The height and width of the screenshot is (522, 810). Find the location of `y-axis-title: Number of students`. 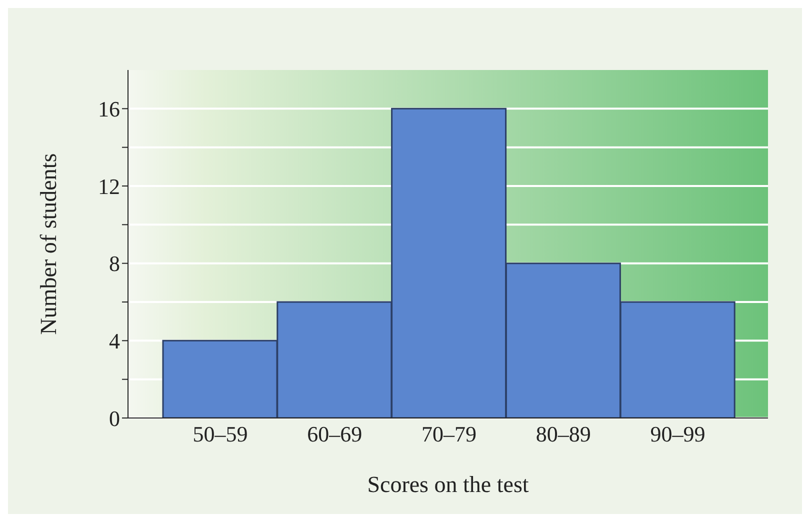

y-axis-title: Number of students is located at coordinates (49, 244).